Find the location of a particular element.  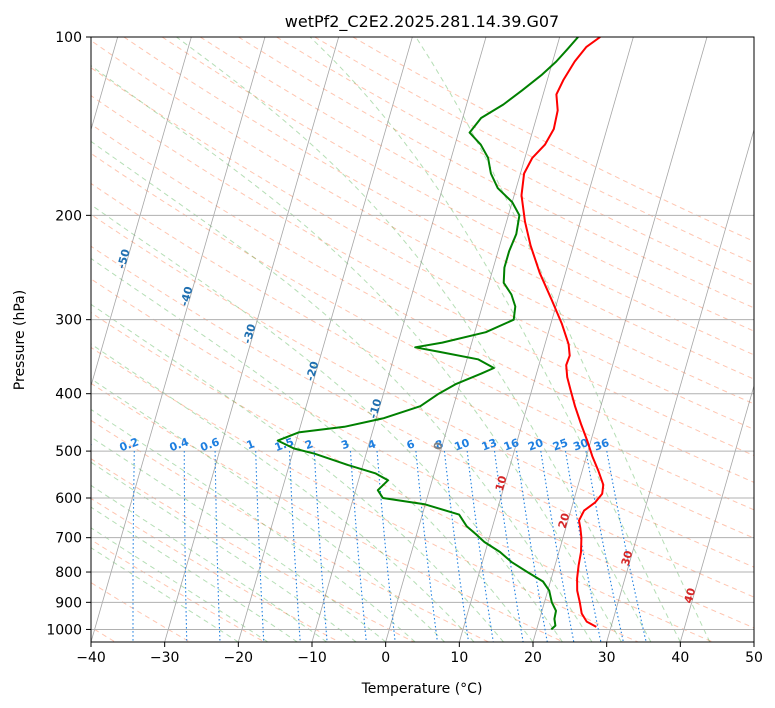

y-tick-label: 900 is located at coordinates (68, 603).